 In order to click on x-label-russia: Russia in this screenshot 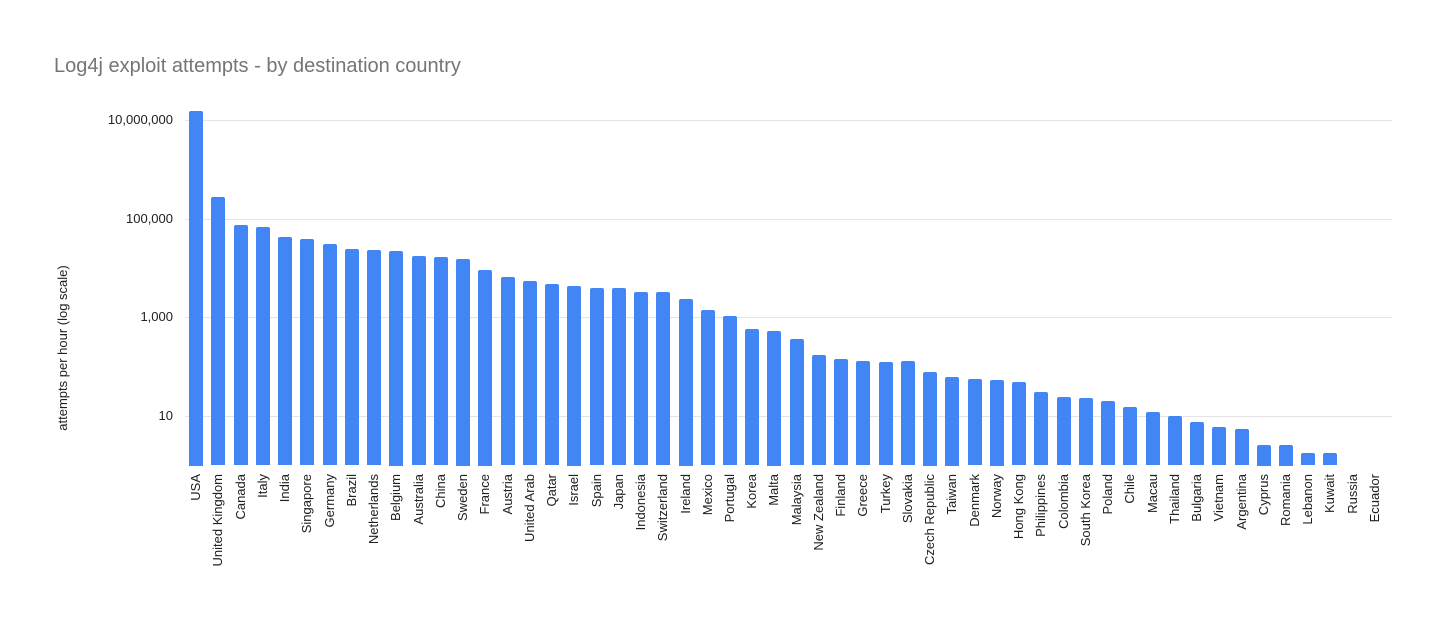, I will do `click(1352, 494)`.